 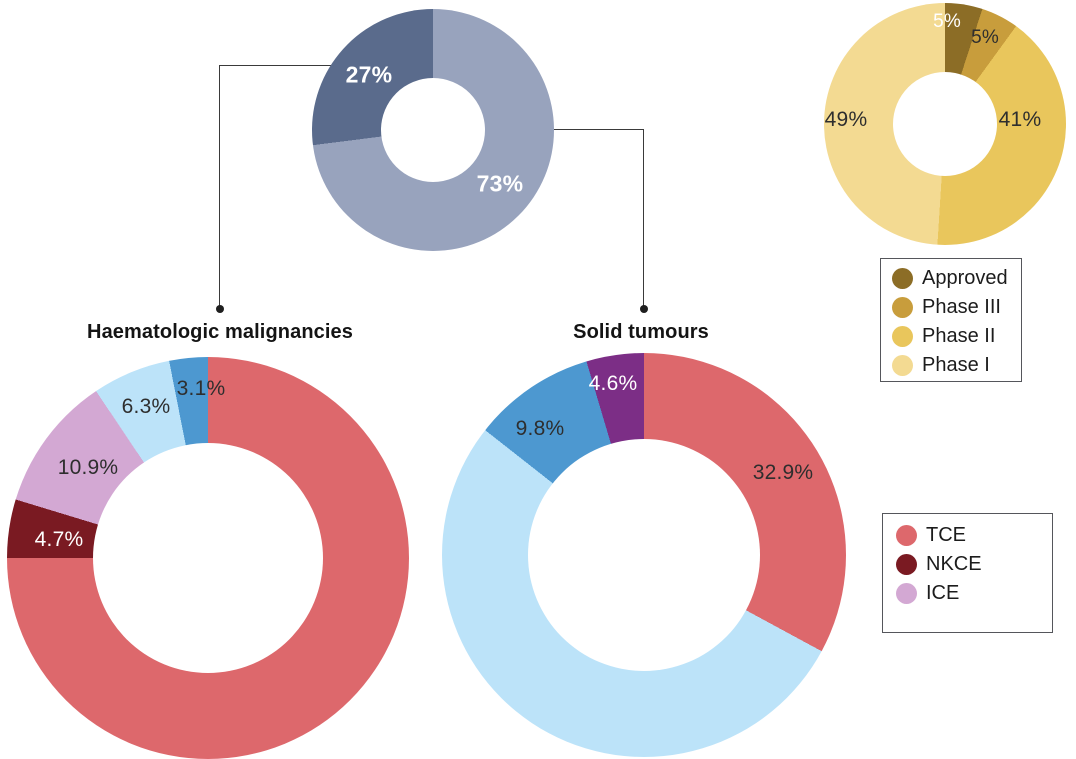 I want to click on legend-item-phase-2: Phase II, so click(x=956, y=336).